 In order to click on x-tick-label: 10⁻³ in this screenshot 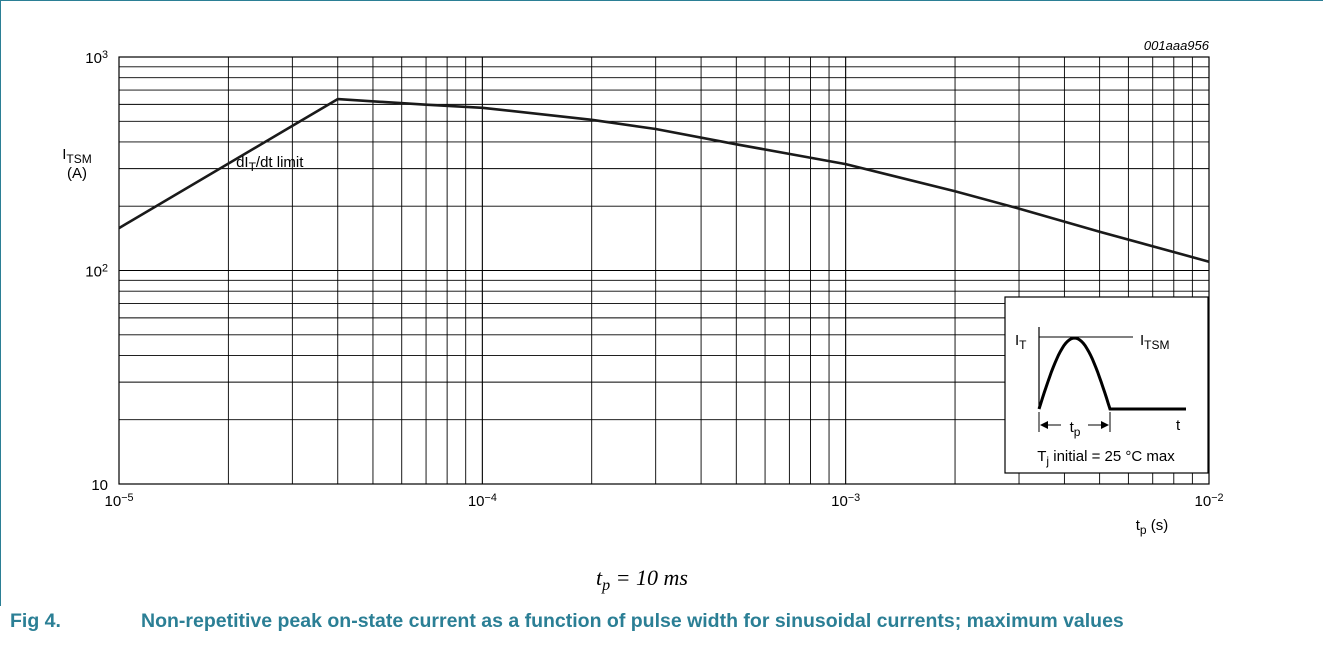, I will do `click(845, 501)`.